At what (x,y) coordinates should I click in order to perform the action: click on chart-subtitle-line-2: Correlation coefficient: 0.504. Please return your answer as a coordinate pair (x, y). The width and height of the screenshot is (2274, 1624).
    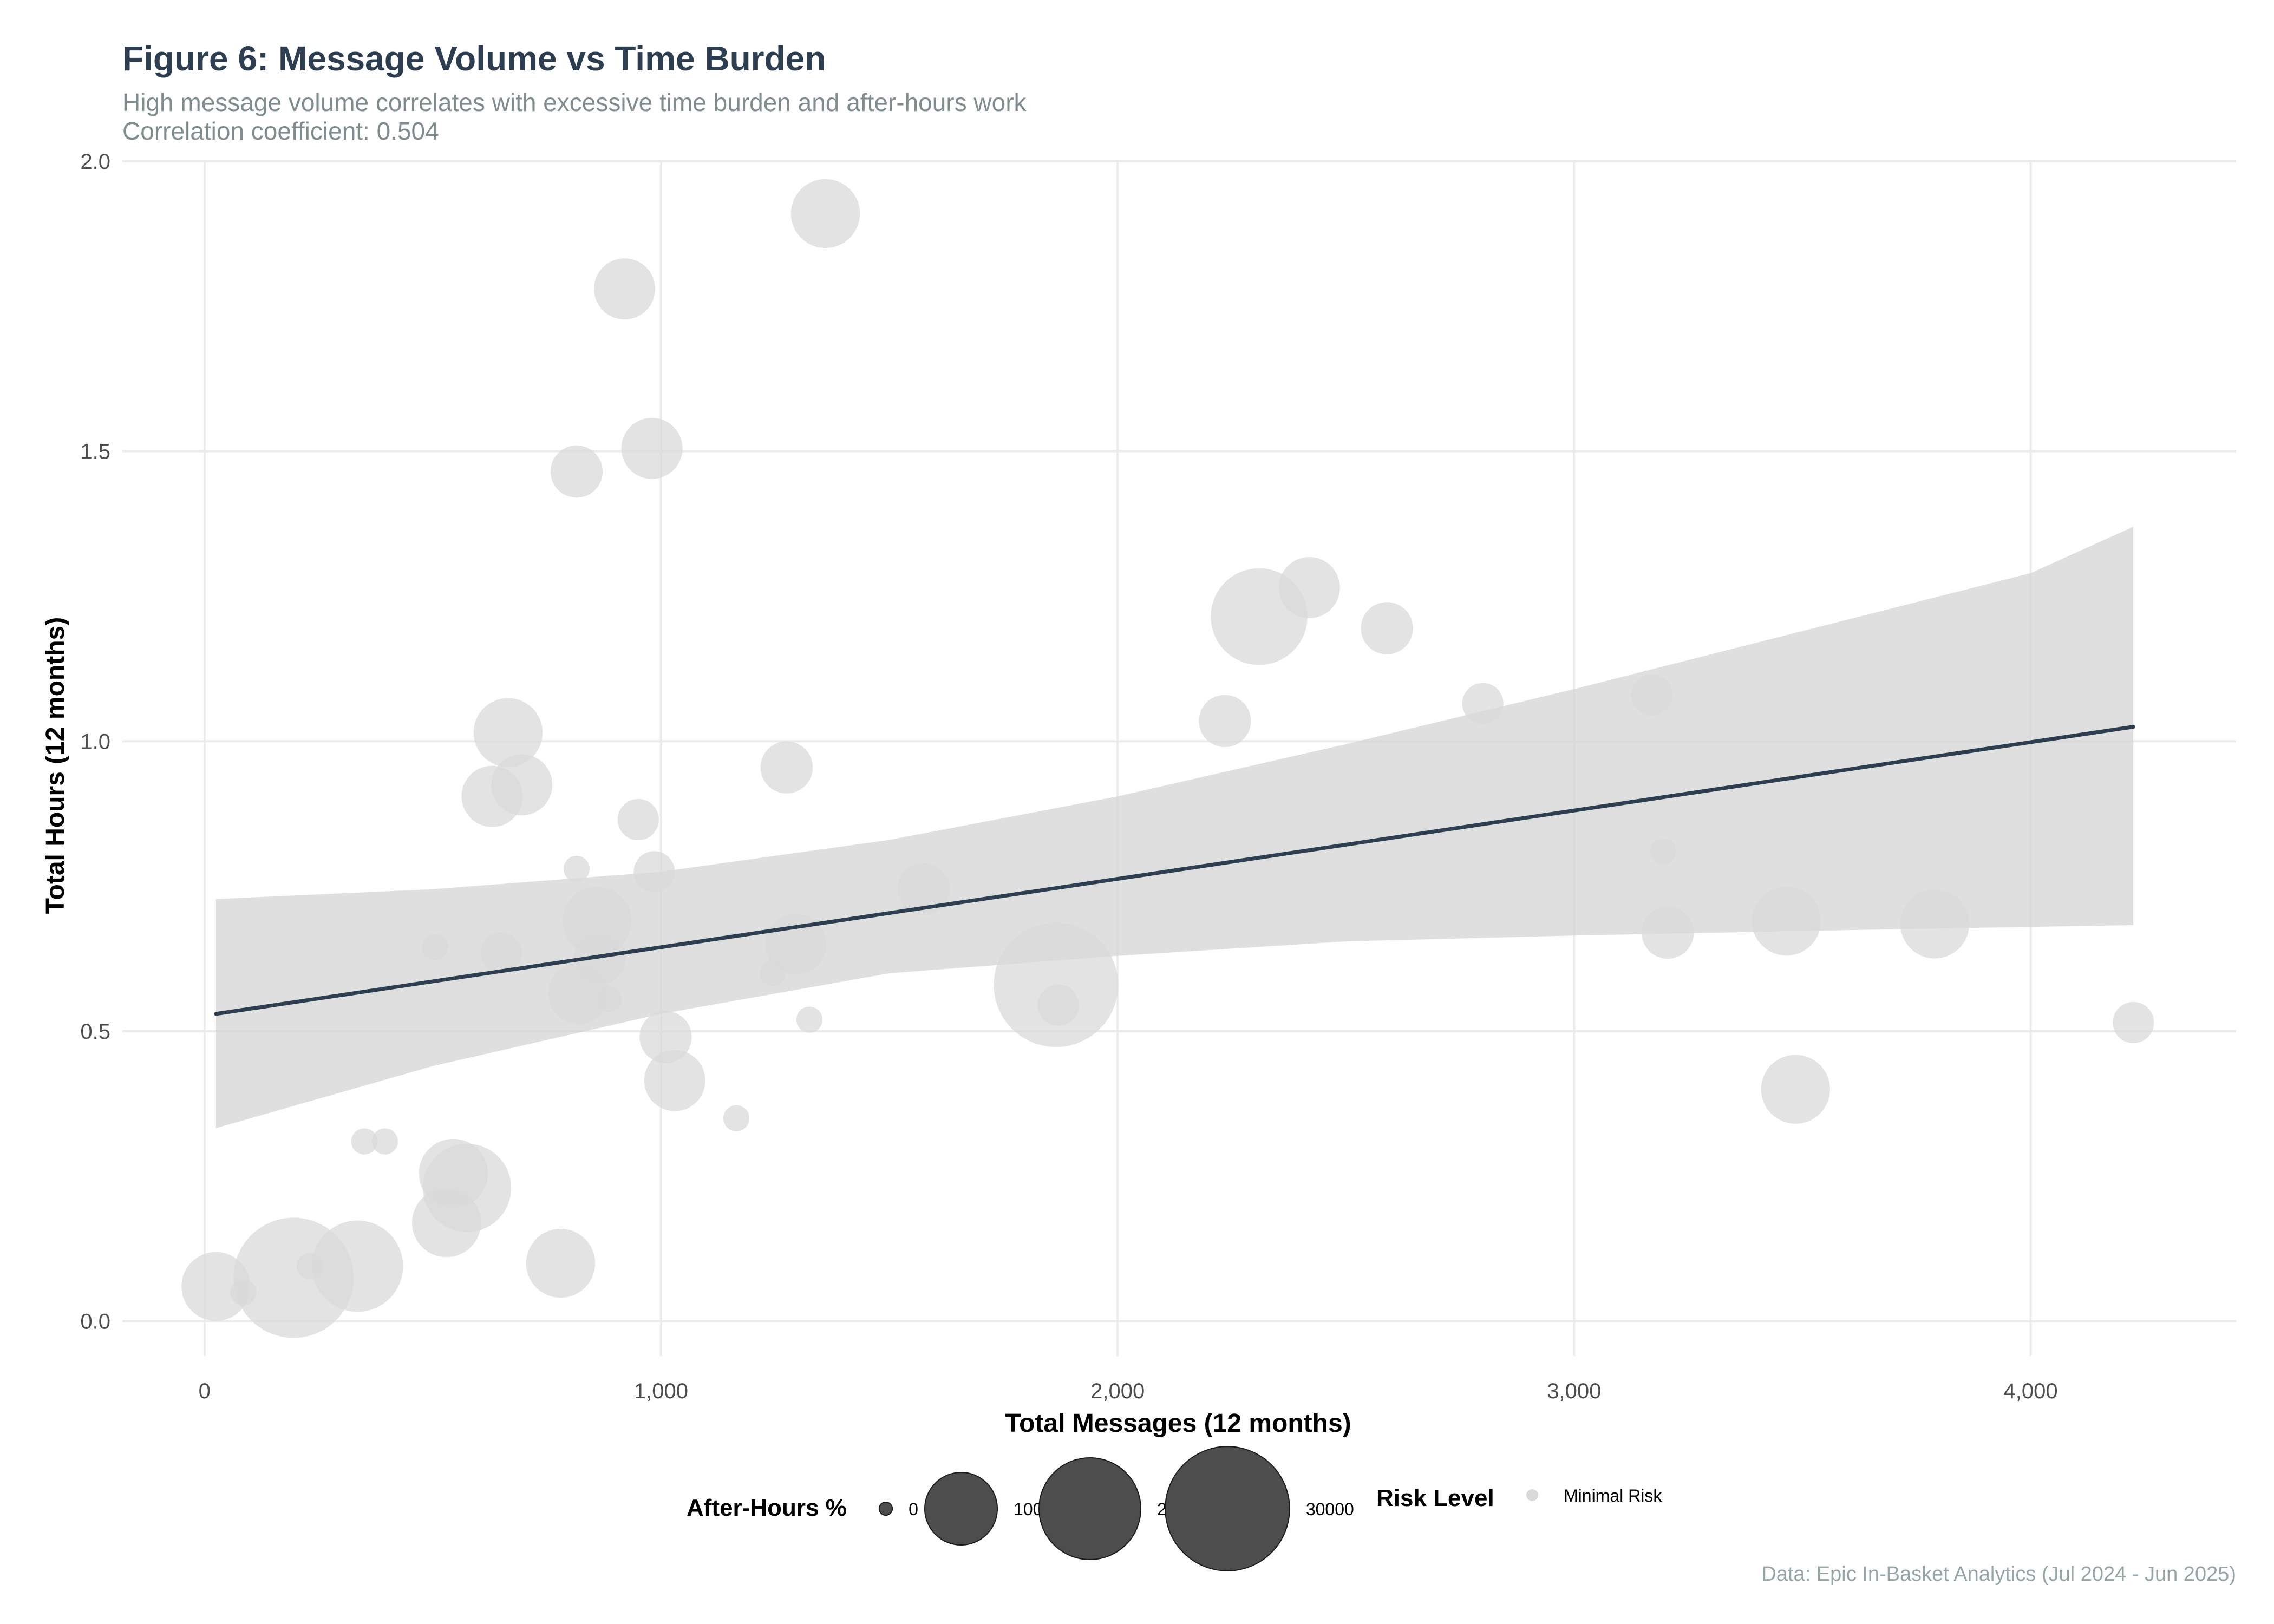
    Looking at the image, I should click on (281, 131).